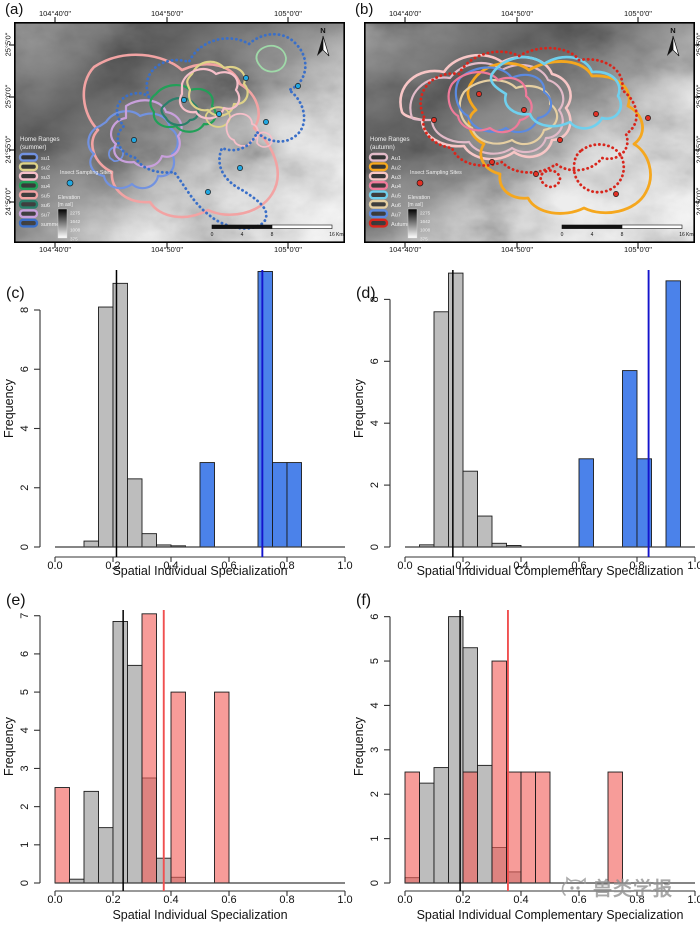  What do you see at coordinates (62, 223) in the screenshot?
I see `elevation-gradient` at bounding box center [62, 223].